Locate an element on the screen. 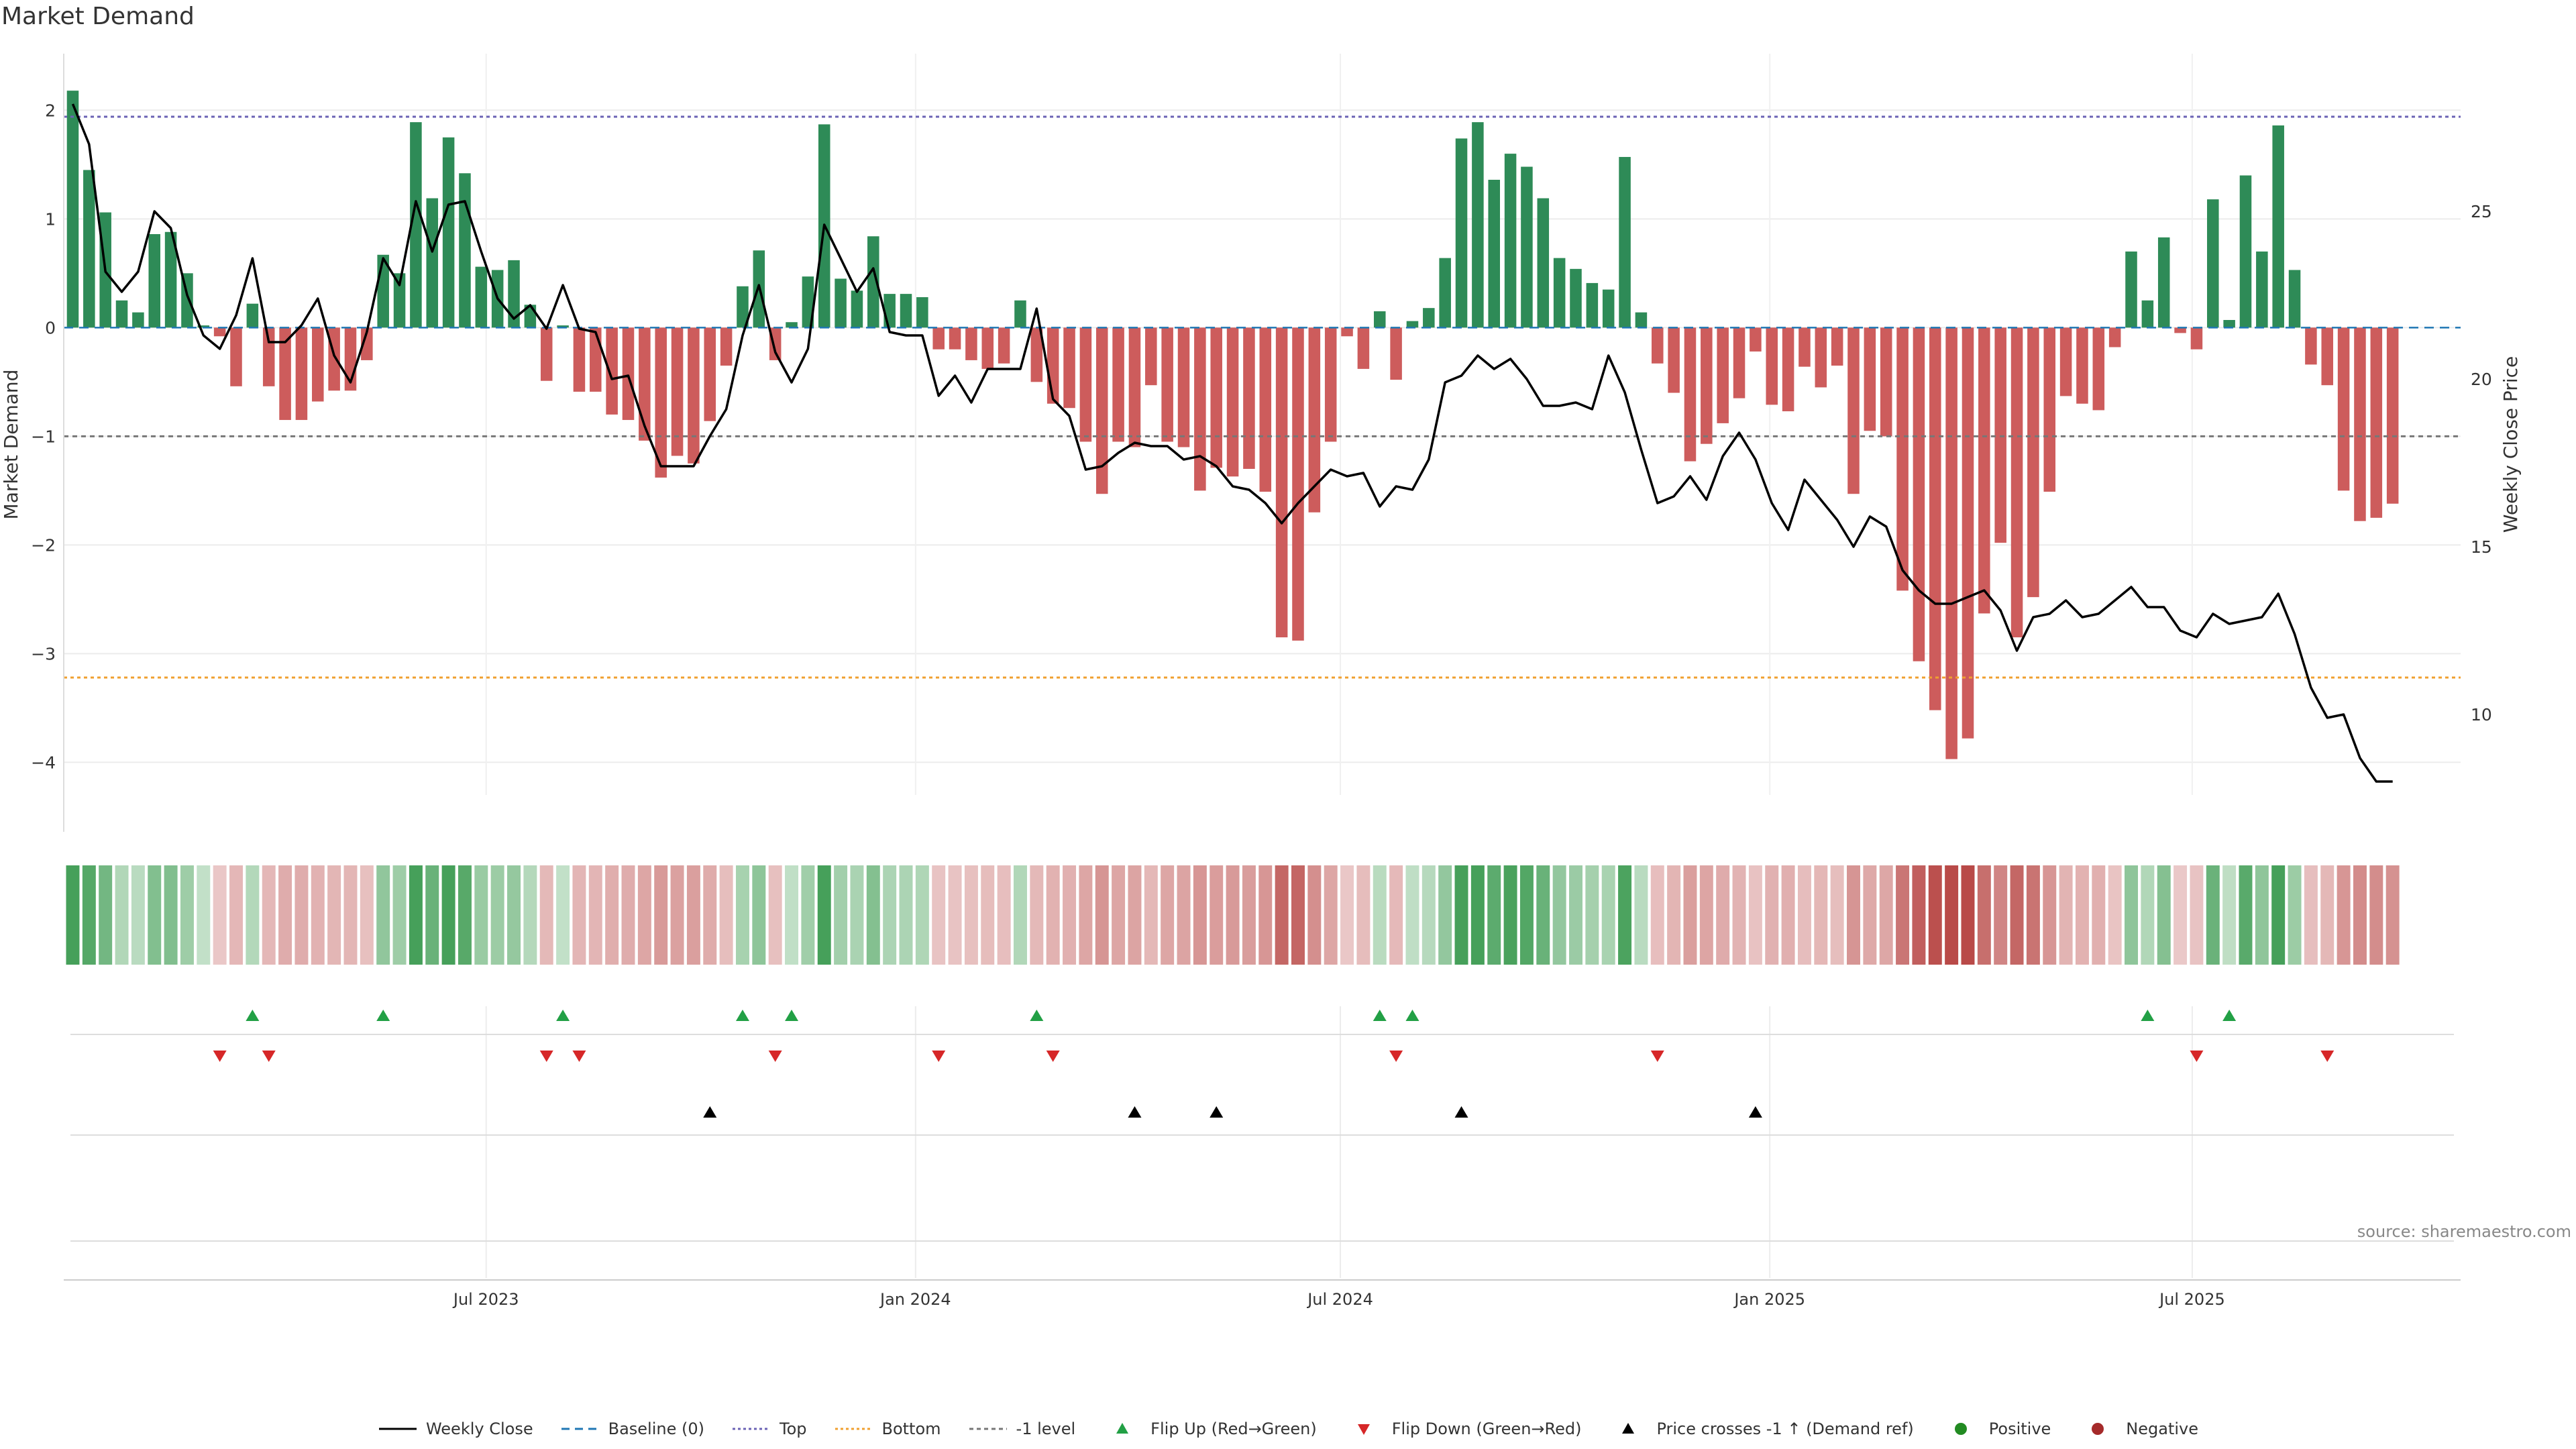  legend-item-top: Top is located at coordinates (769, 1429).